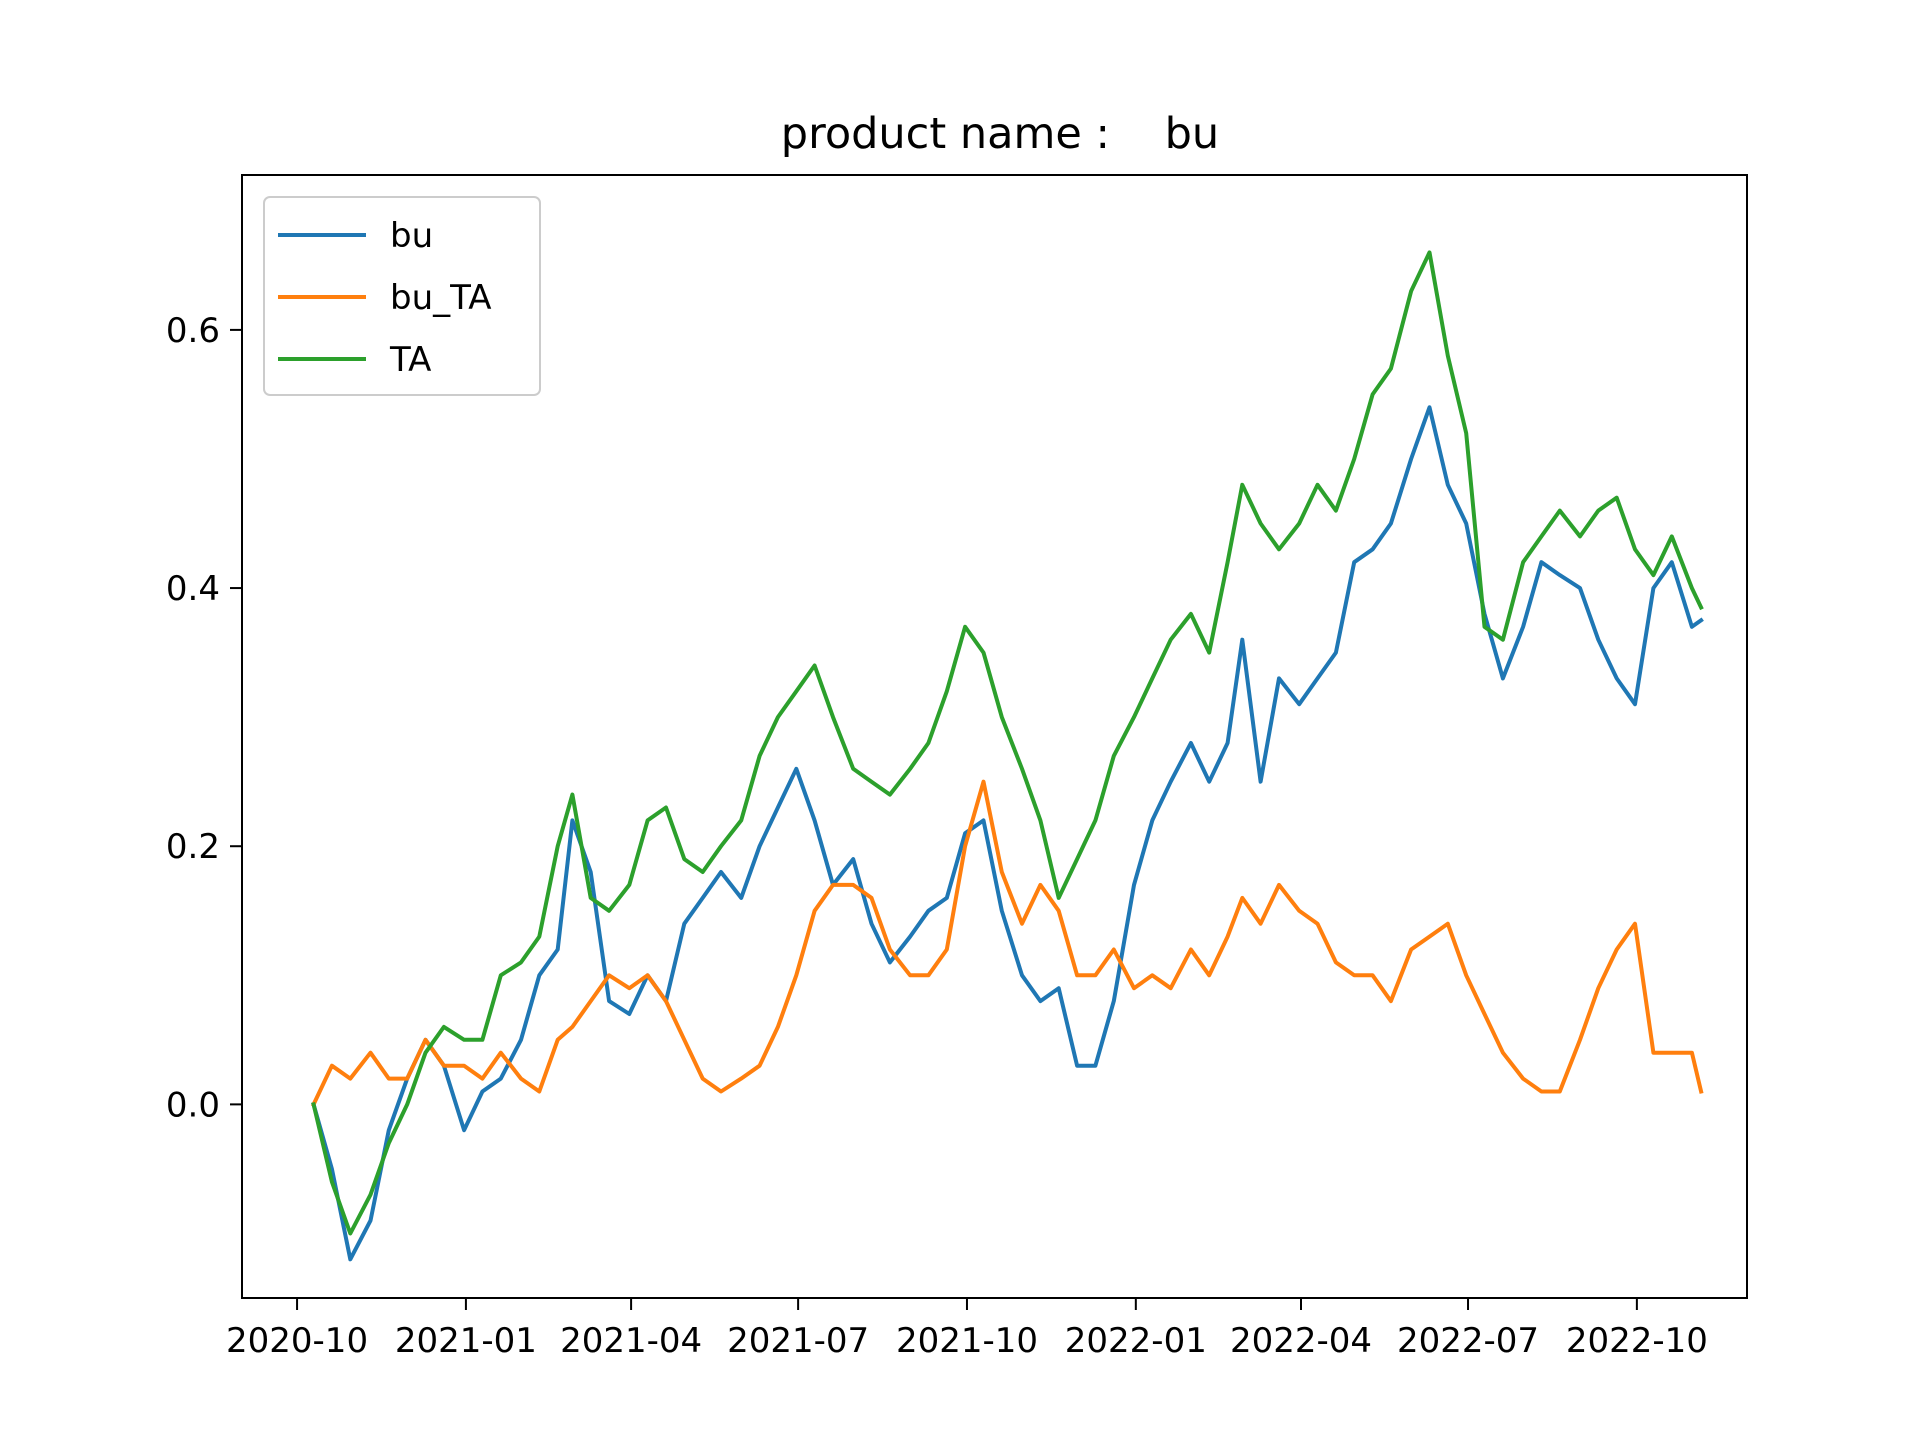 The width and height of the screenshot is (1920, 1445). I want to click on legend-box, so click(402, 296).